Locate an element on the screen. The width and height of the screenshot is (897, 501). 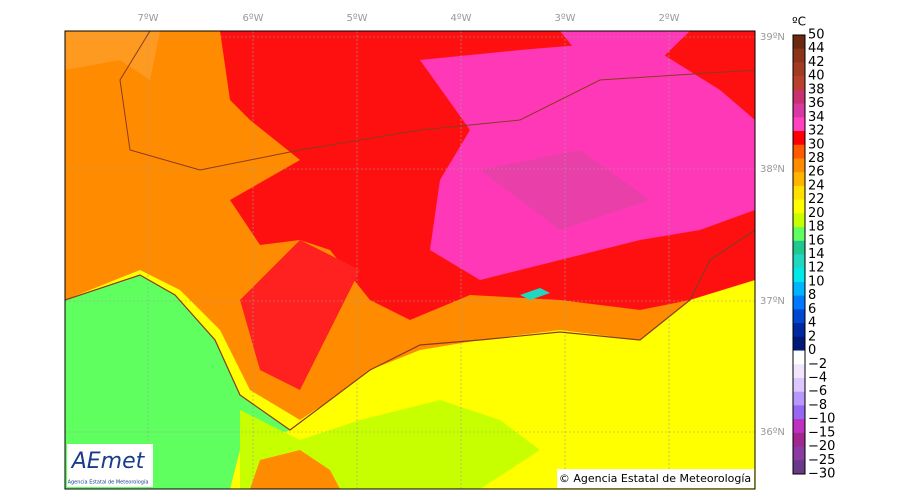
colorbar-label: 26 is located at coordinates (816, 172).